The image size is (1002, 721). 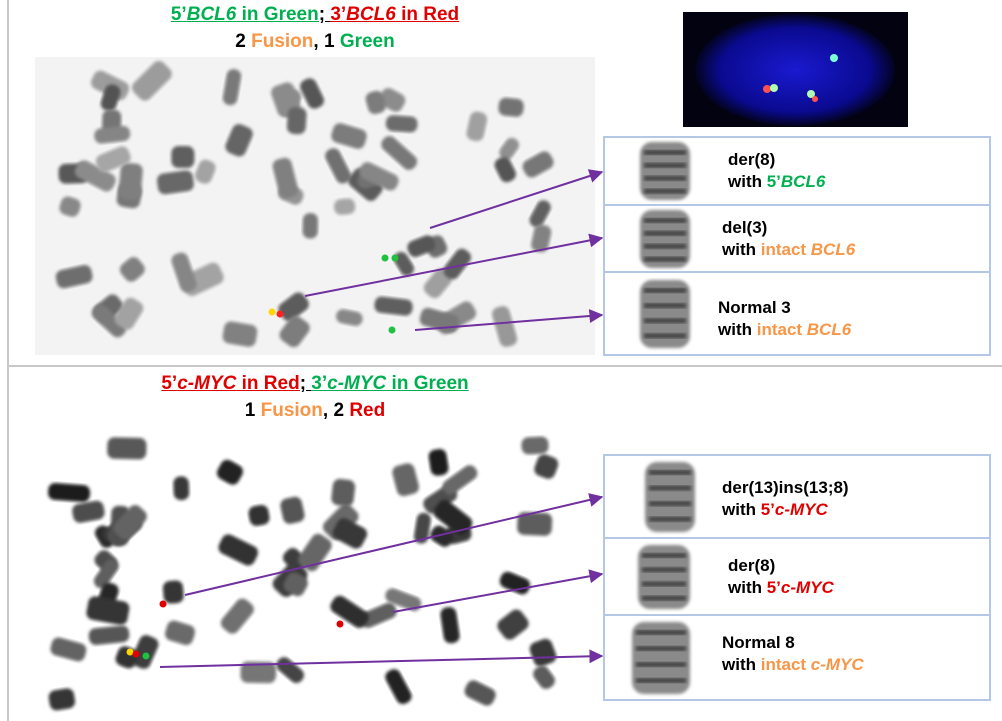 I want to click on inset-label: der(13)ins(13;8) with 5’c-MYC, so click(x=785, y=499).